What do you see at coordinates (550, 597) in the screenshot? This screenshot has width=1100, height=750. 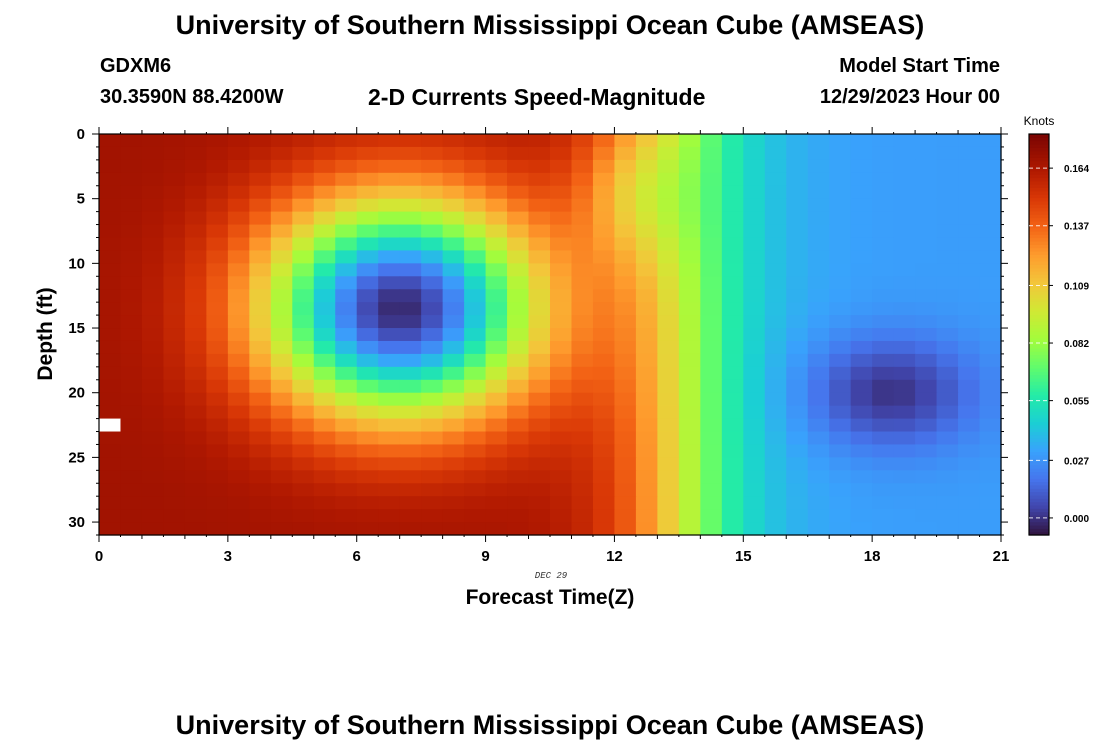 I see `x-axis-label: Forecast Time(Z)` at bounding box center [550, 597].